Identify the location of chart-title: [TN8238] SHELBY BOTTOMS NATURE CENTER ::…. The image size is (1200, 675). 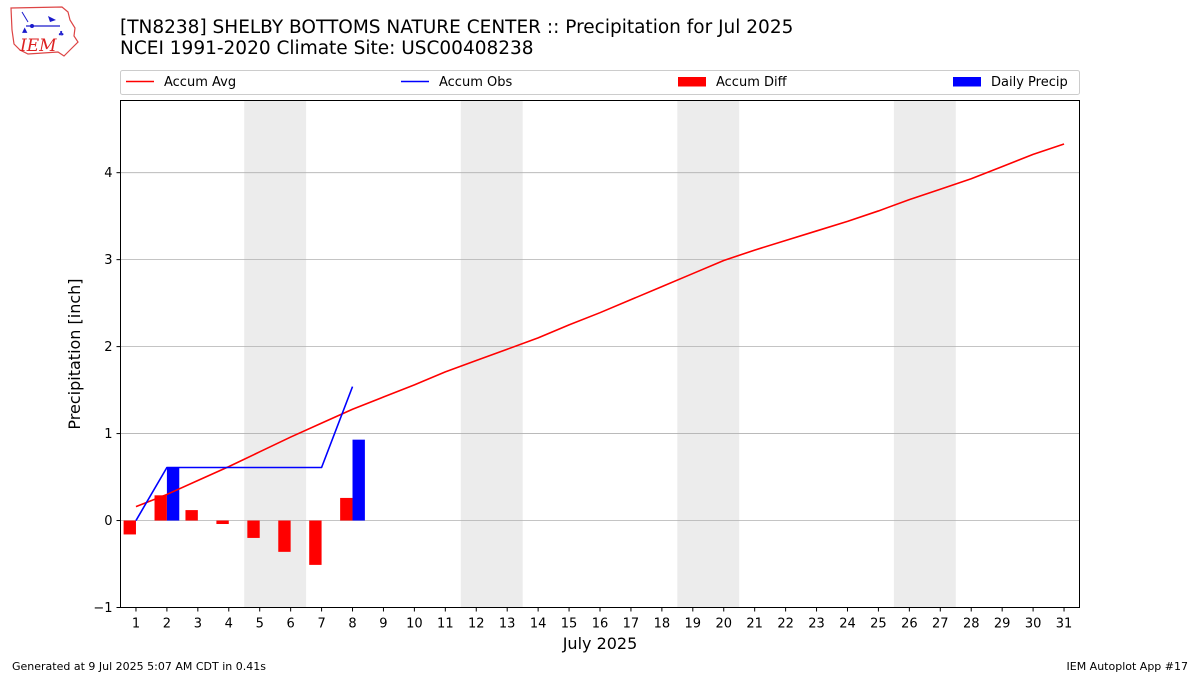
(456, 38).